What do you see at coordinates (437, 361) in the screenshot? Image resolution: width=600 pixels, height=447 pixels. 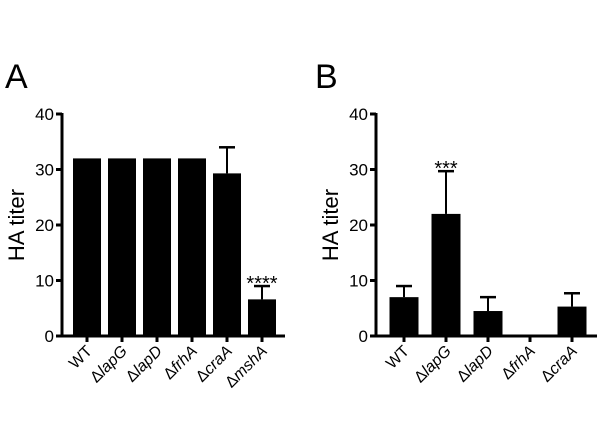 I see `strain-name: lapG` at bounding box center [437, 361].